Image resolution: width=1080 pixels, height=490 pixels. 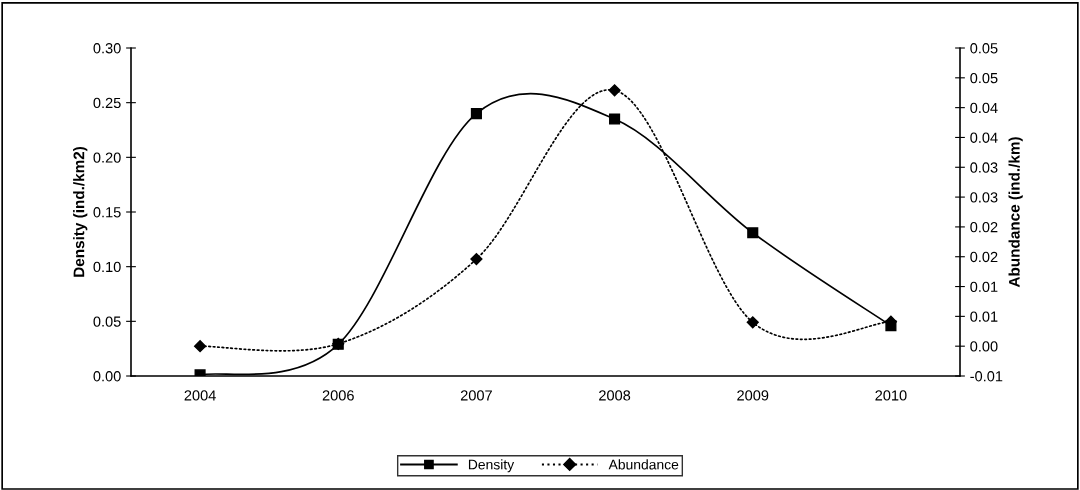 What do you see at coordinates (1015, 212) in the screenshot?
I see `y2-axis-title: Abundance (ind./km)` at bounding box center [1015, 212].